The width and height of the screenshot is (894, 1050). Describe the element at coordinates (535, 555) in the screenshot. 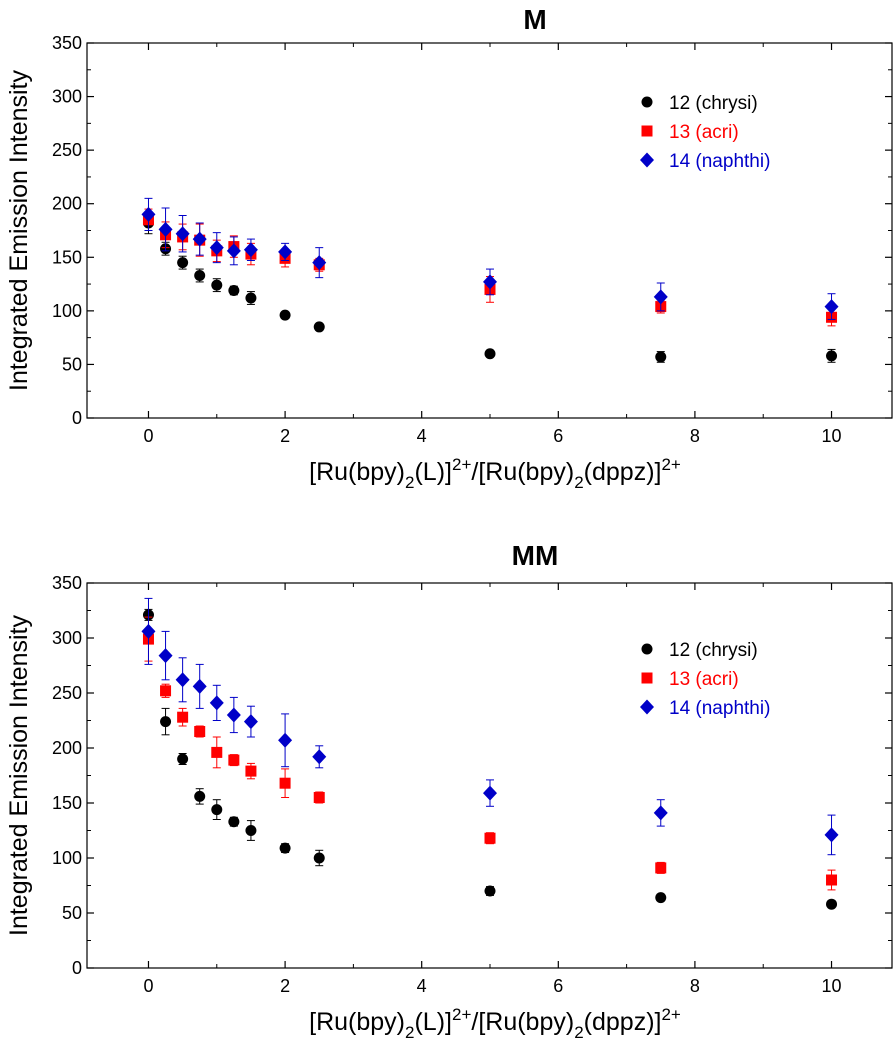

I see `chart-title: MM` at that location.